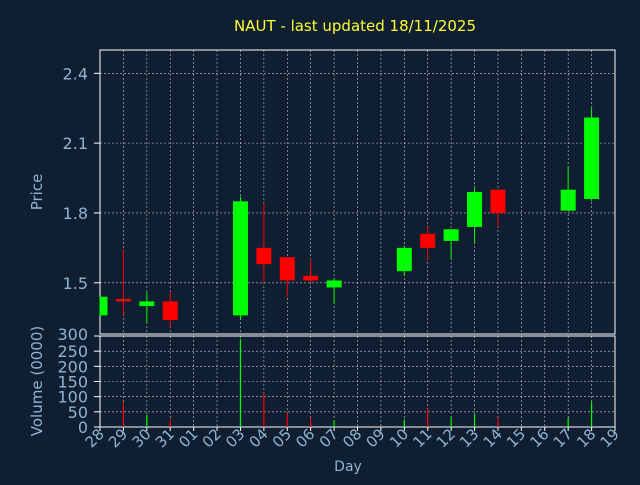  I want to click on volume-y-tick-label: 0, so click(83, 427).